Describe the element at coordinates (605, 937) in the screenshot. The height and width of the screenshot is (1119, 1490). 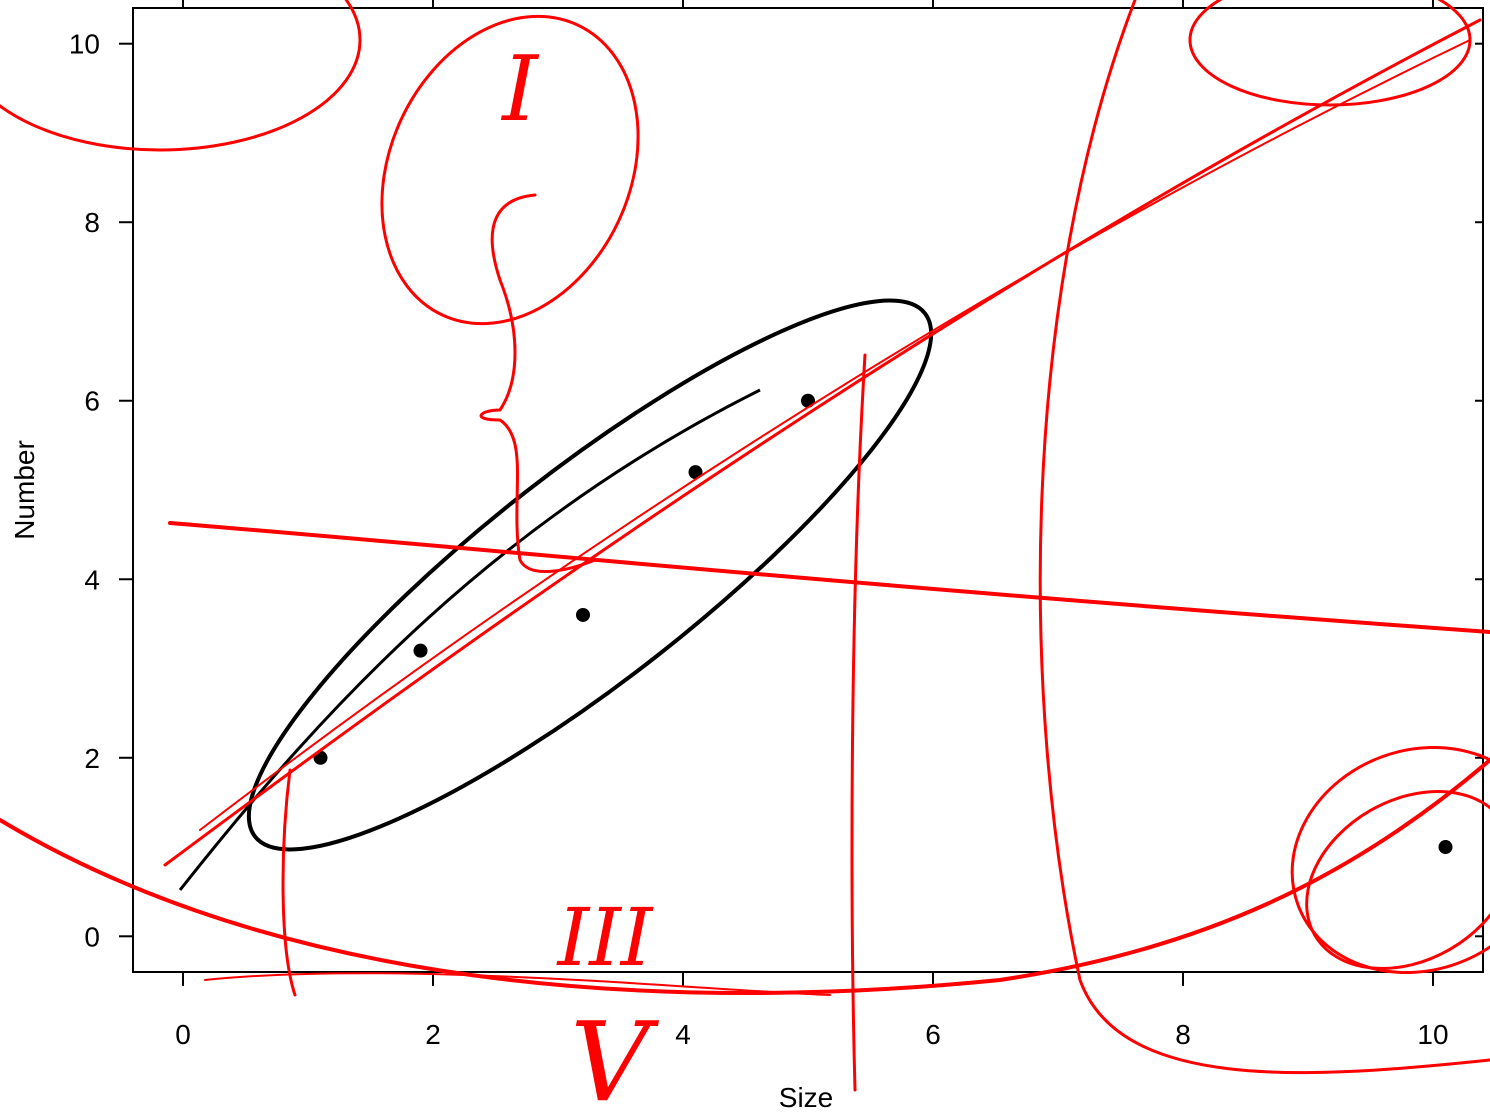
I see `annotation: III` at that location.